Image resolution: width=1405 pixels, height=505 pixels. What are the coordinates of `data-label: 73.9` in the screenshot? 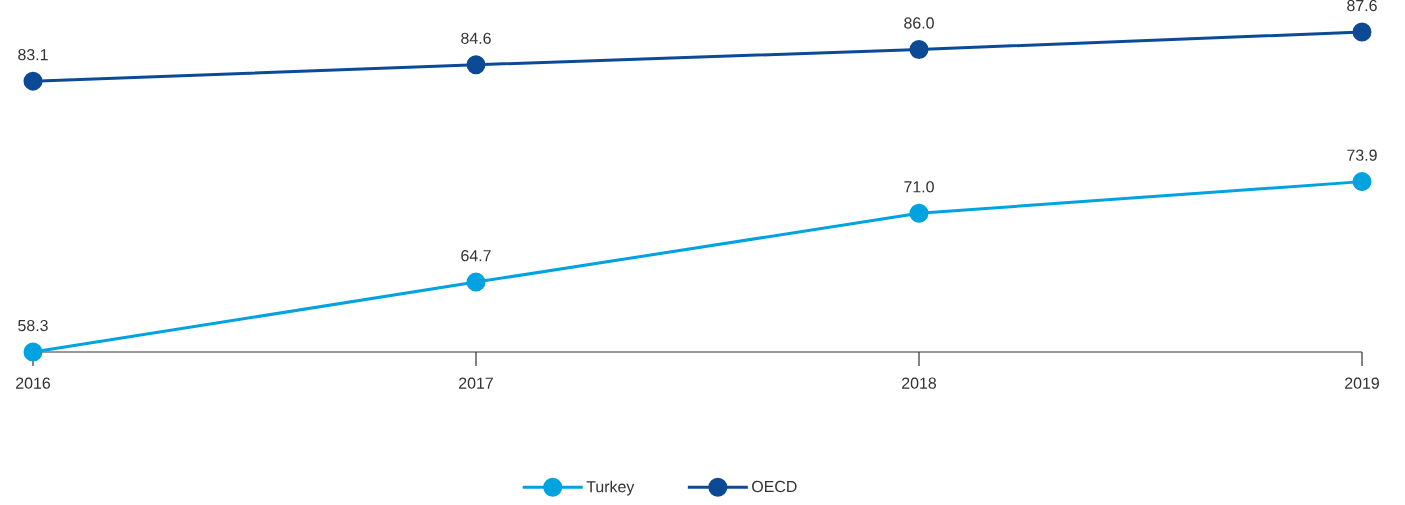 It's located at (1362, 155).